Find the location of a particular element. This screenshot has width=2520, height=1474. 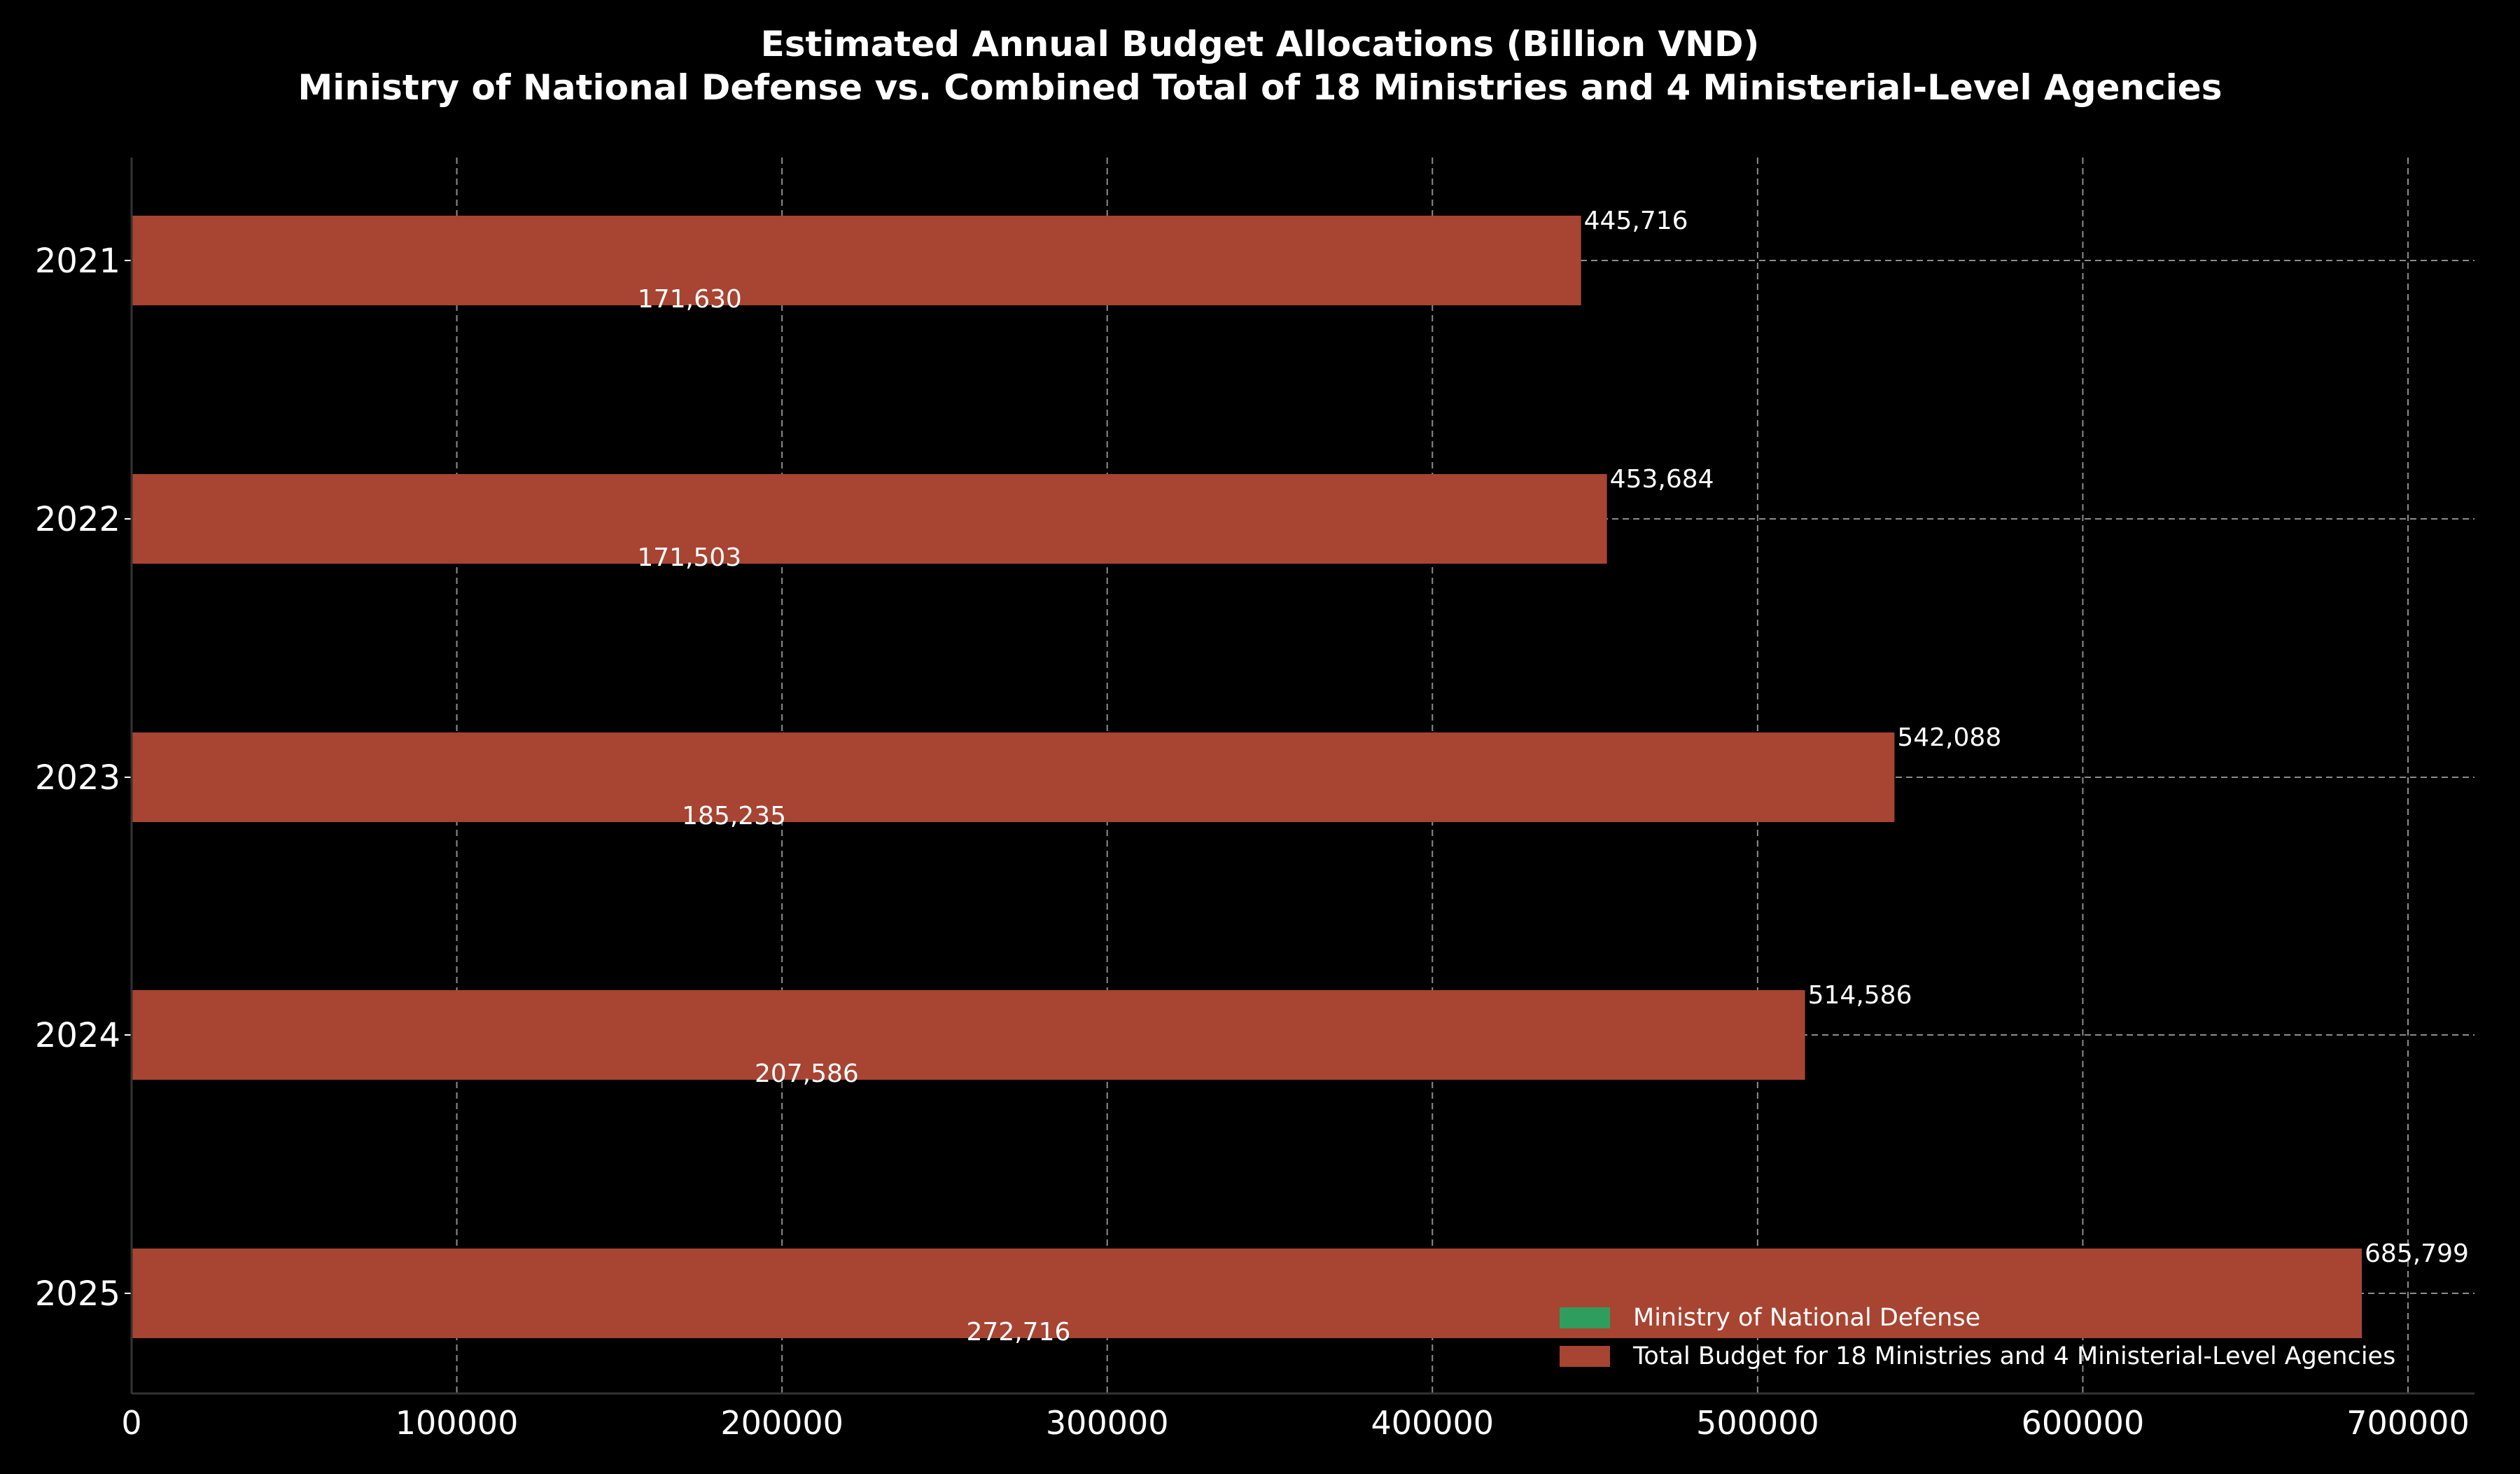

y-tick-label-2023: 2023 is located at coordinates (77, 778).